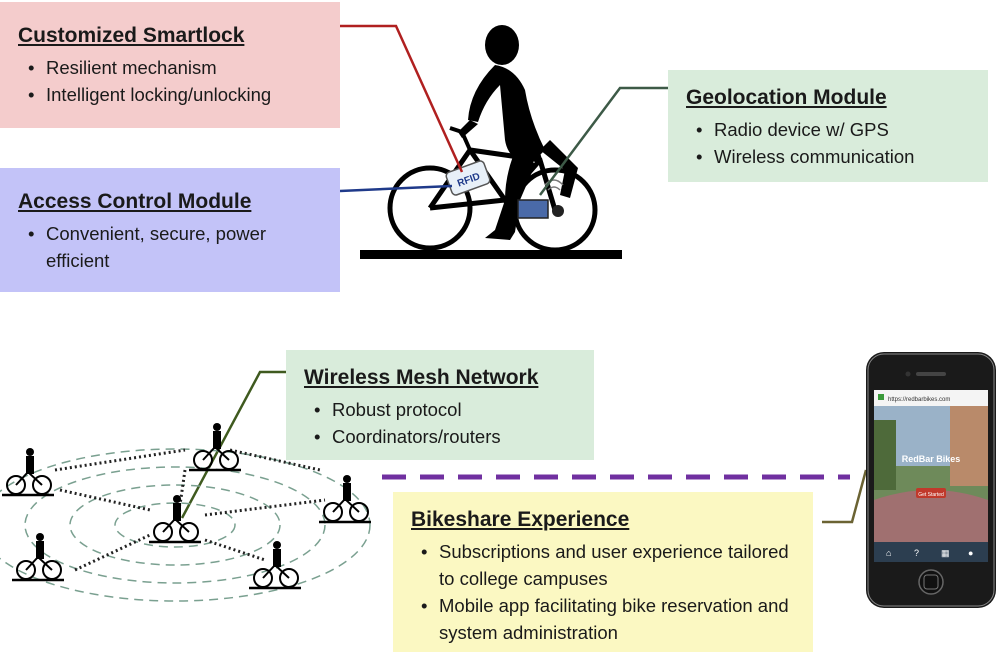 The image size is (1000, 655). I want to click on list-item: Robust protocol, so click(445, 409).